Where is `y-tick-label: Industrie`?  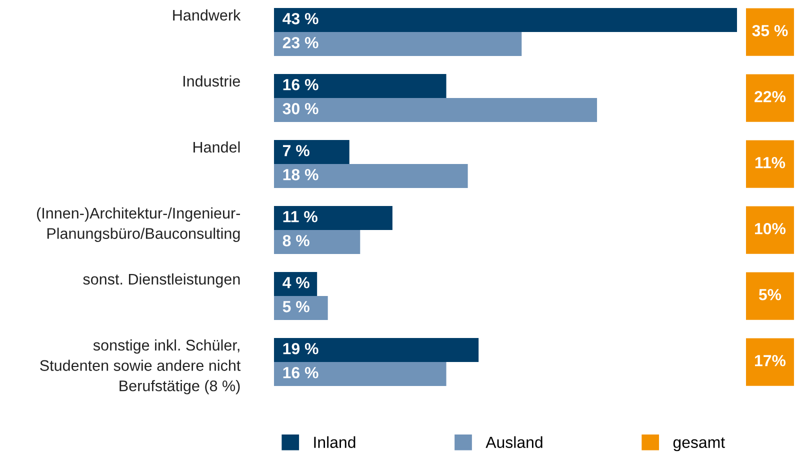
y-tick-label: Industrie is located at coordinates (211, 81).